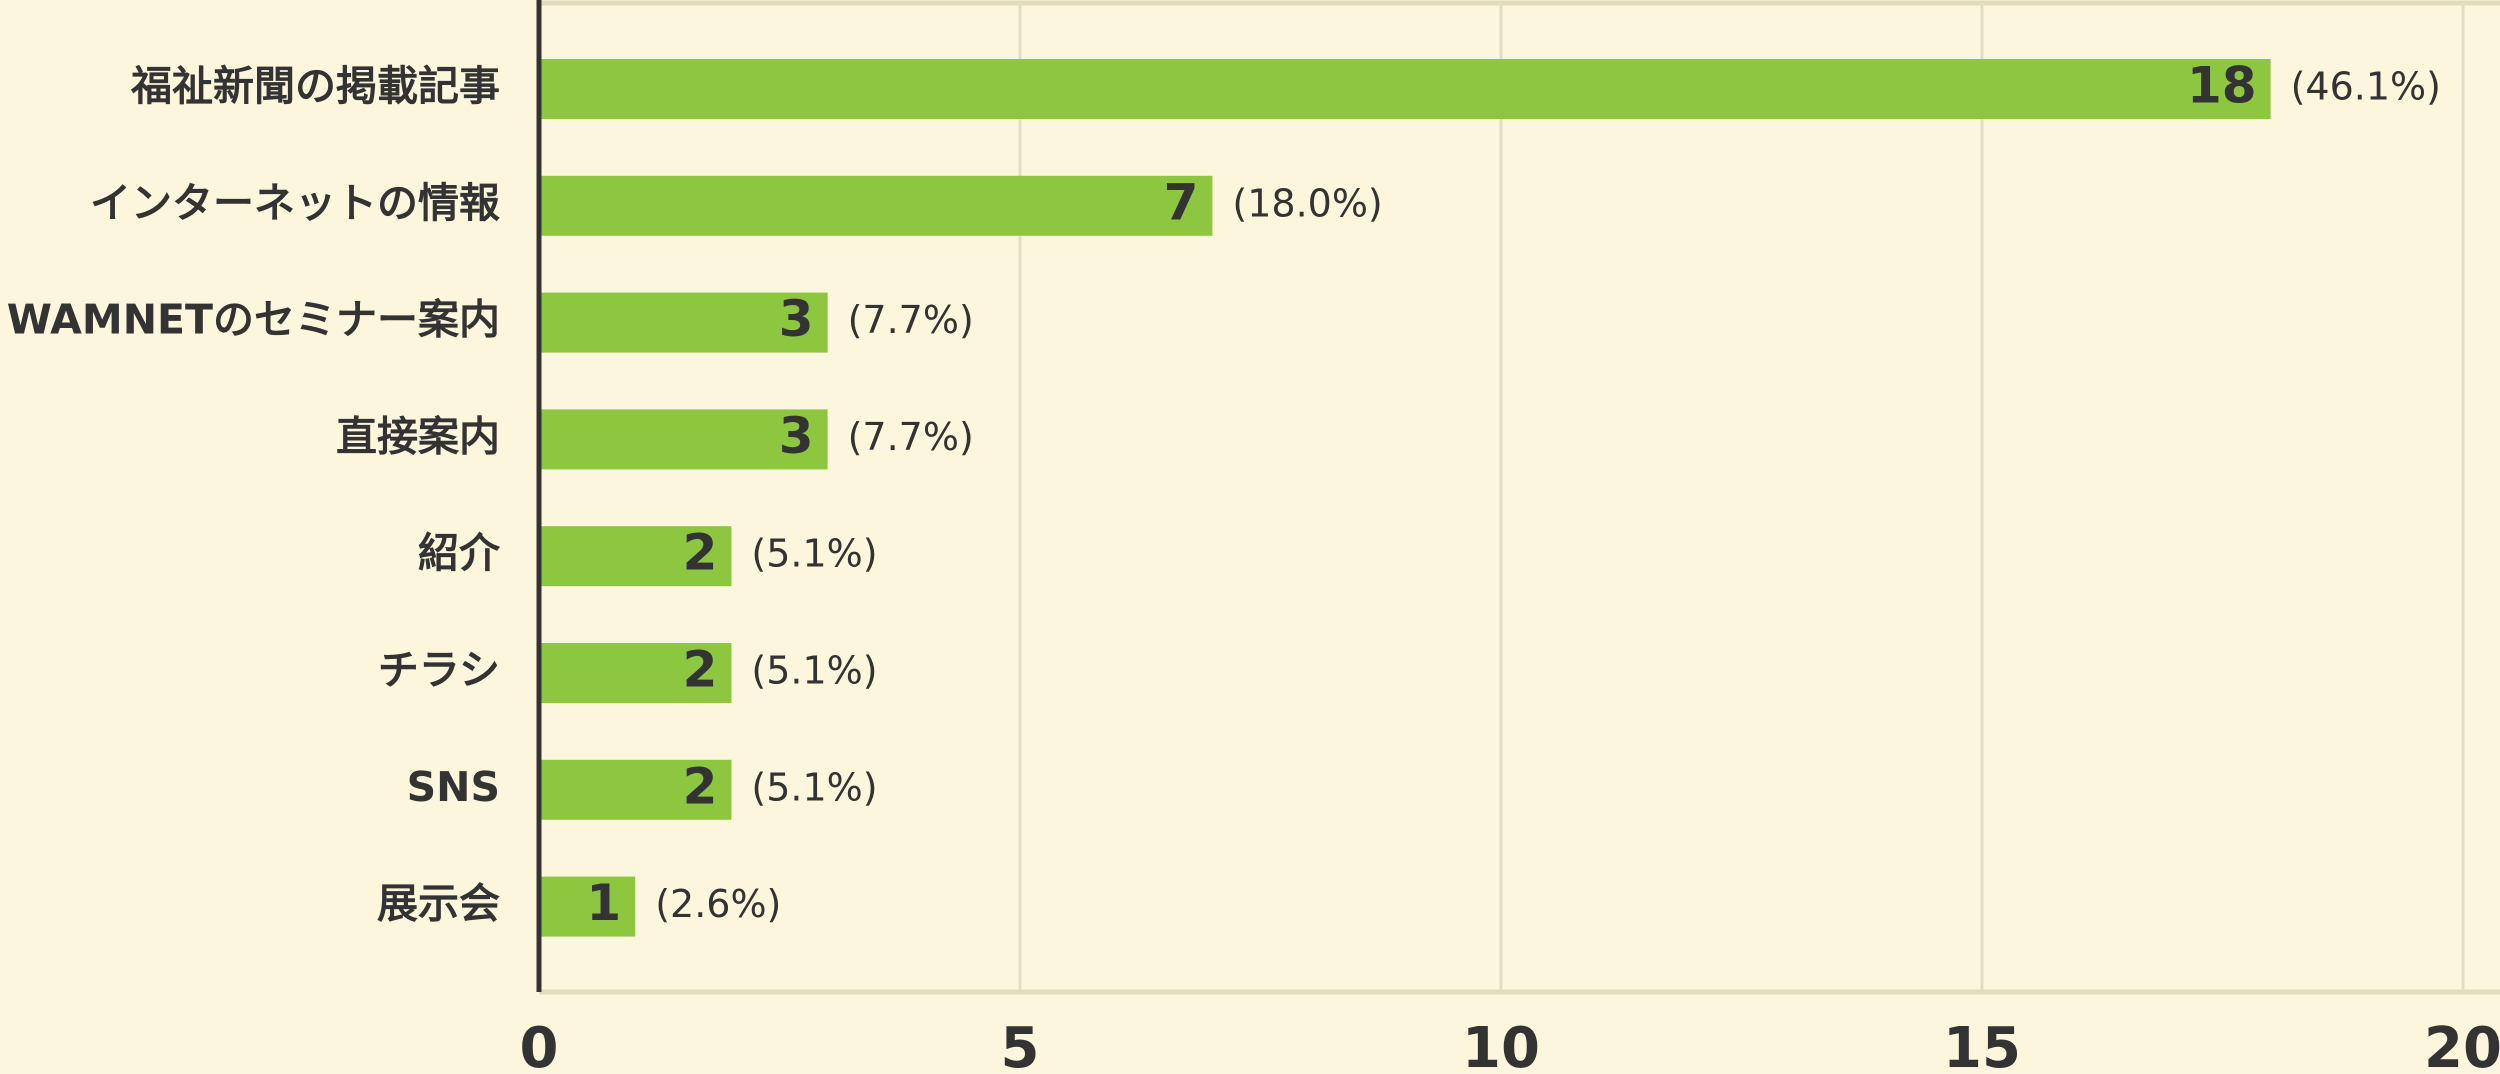  I want to click on y-tick-label: チラシ, so click(439, 670).